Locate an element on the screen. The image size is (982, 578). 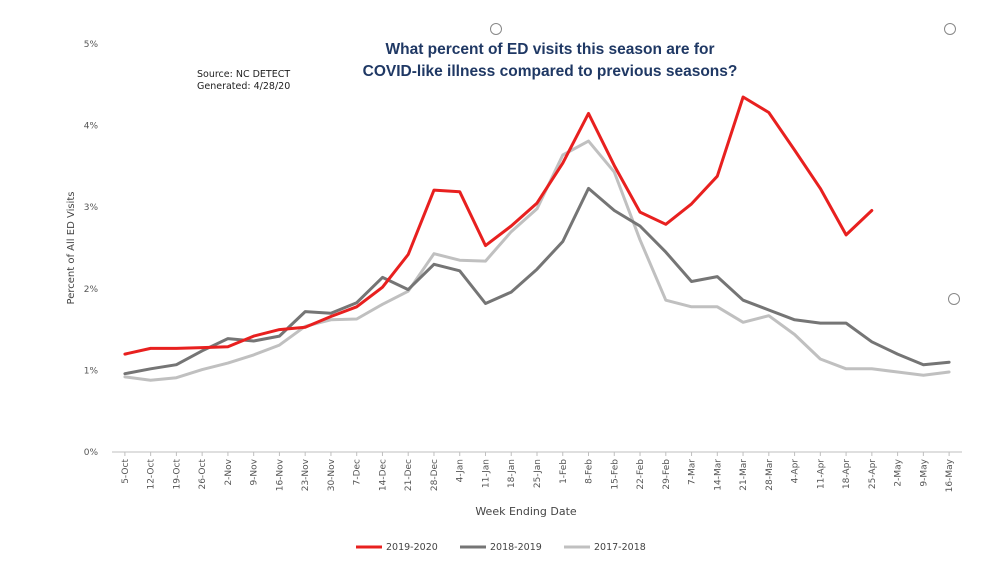
x-tick-label: 12-Oct is located at coordinates (152, 474).